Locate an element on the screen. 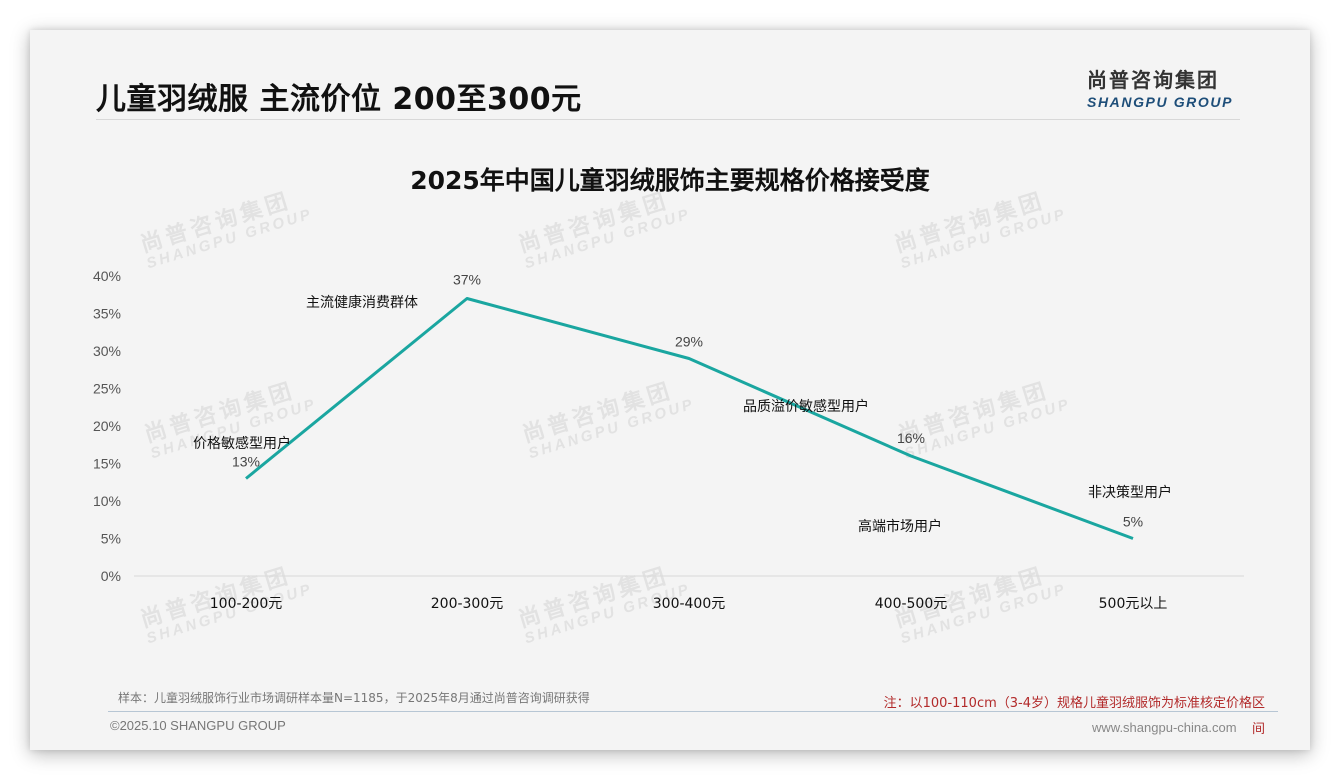  x-tick-label: 100-200元 is located at coordinates (246, 604).